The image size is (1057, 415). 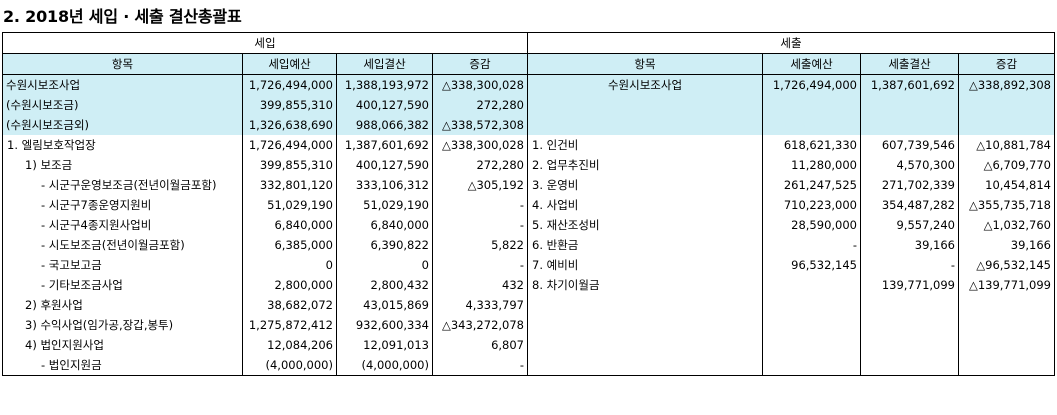 I want to click on income-actual-cell: 988,066,382, so click(x=384, y=125).